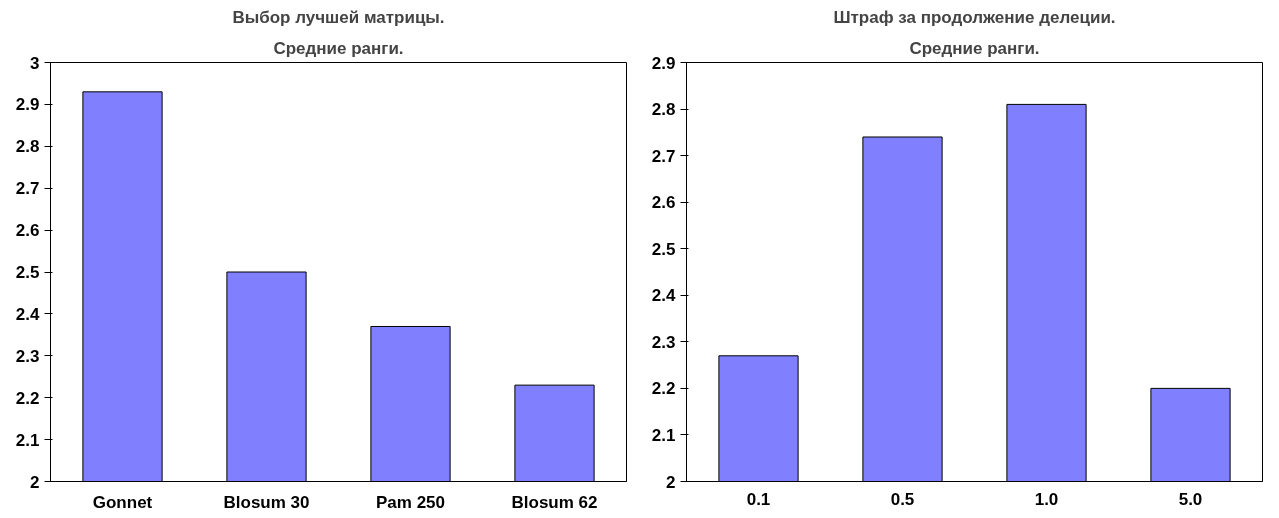 The width and height of the screenshot is (1279, 518). Describe the element at coordinates (554, 502) in the screenshot. I see `x-tick-label: Blosum 62` at that location.